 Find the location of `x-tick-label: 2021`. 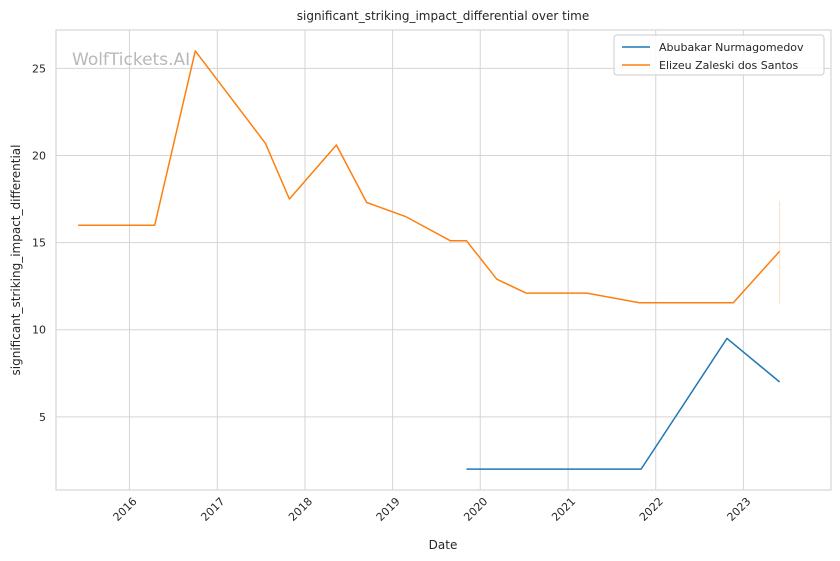

x-tick-label: 2021 is located at coordinates (563, 509).